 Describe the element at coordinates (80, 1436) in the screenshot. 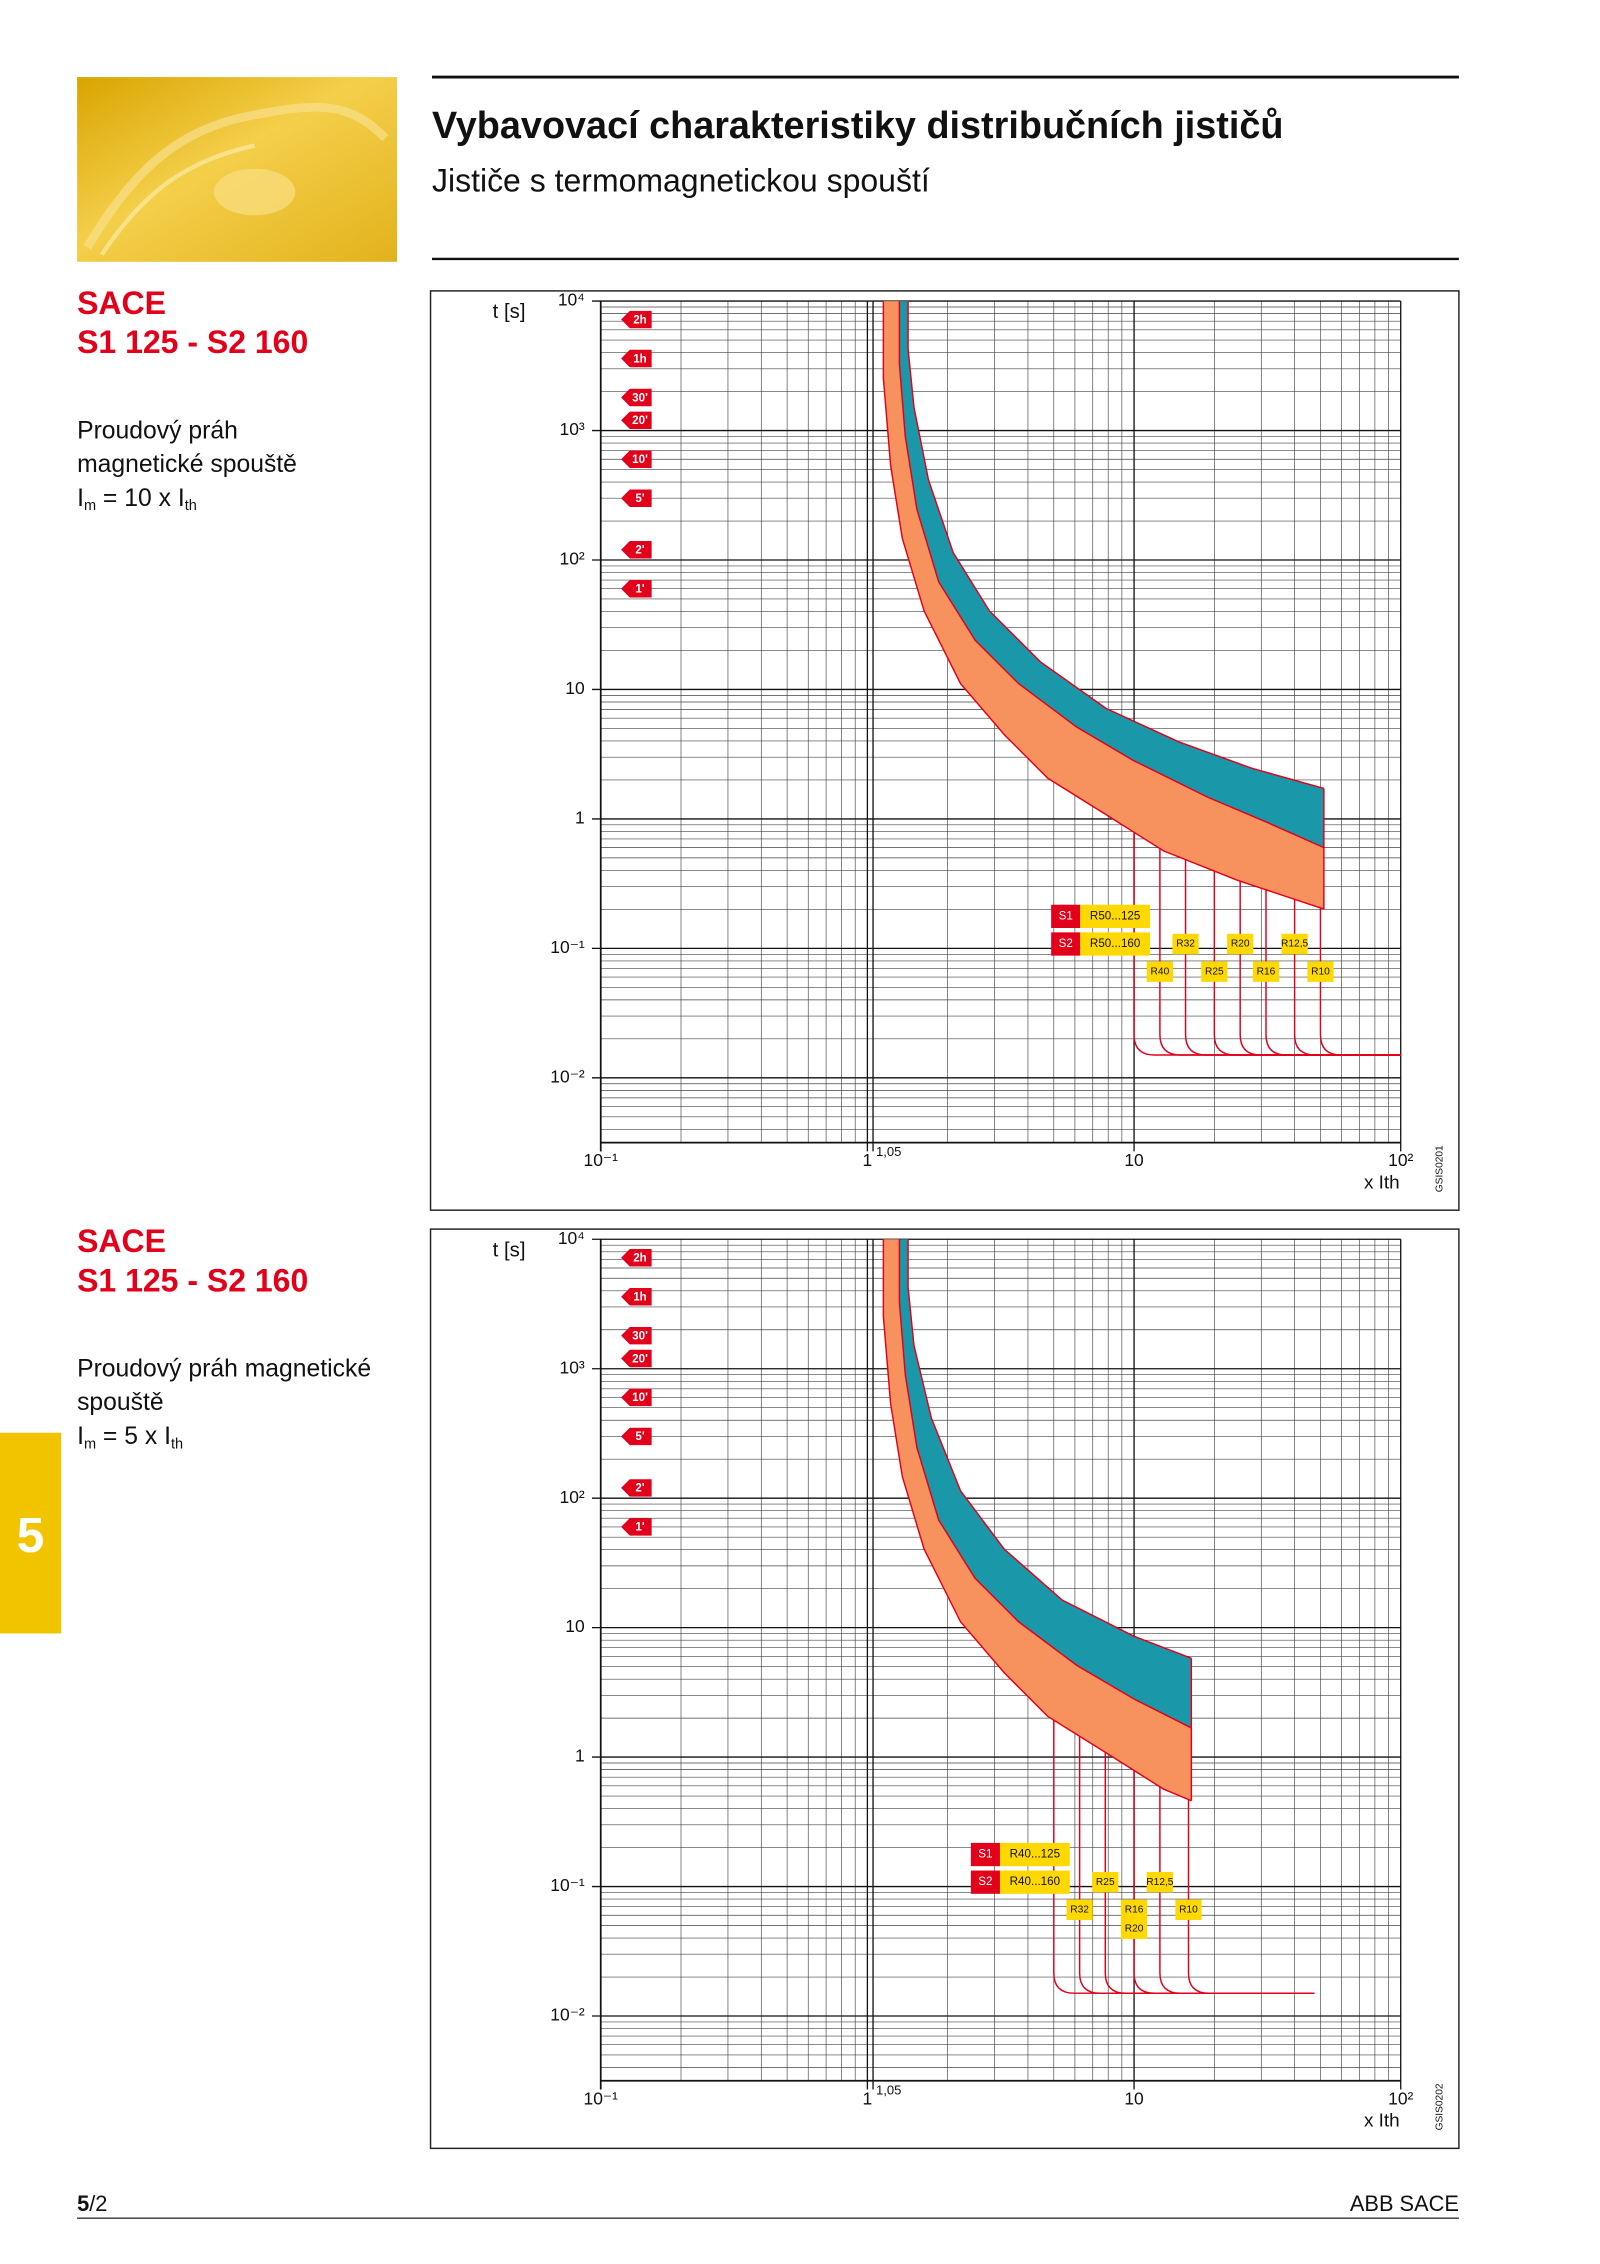

I see `formula-text: I` at that location.